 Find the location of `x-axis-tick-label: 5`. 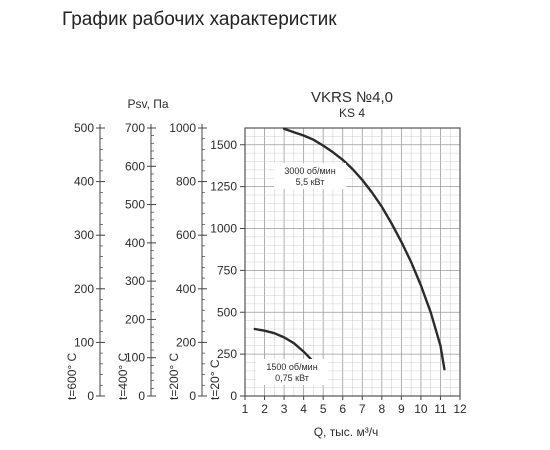

x-axis-tick-label: 5 is located at coordinates (323, 409).